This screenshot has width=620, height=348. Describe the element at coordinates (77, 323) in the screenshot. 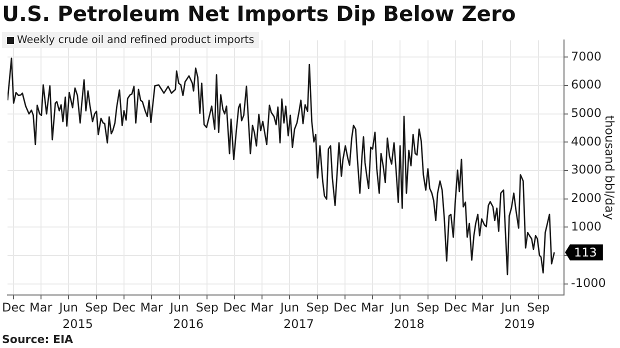

I see `x2-tick-label: 2015` at that location.